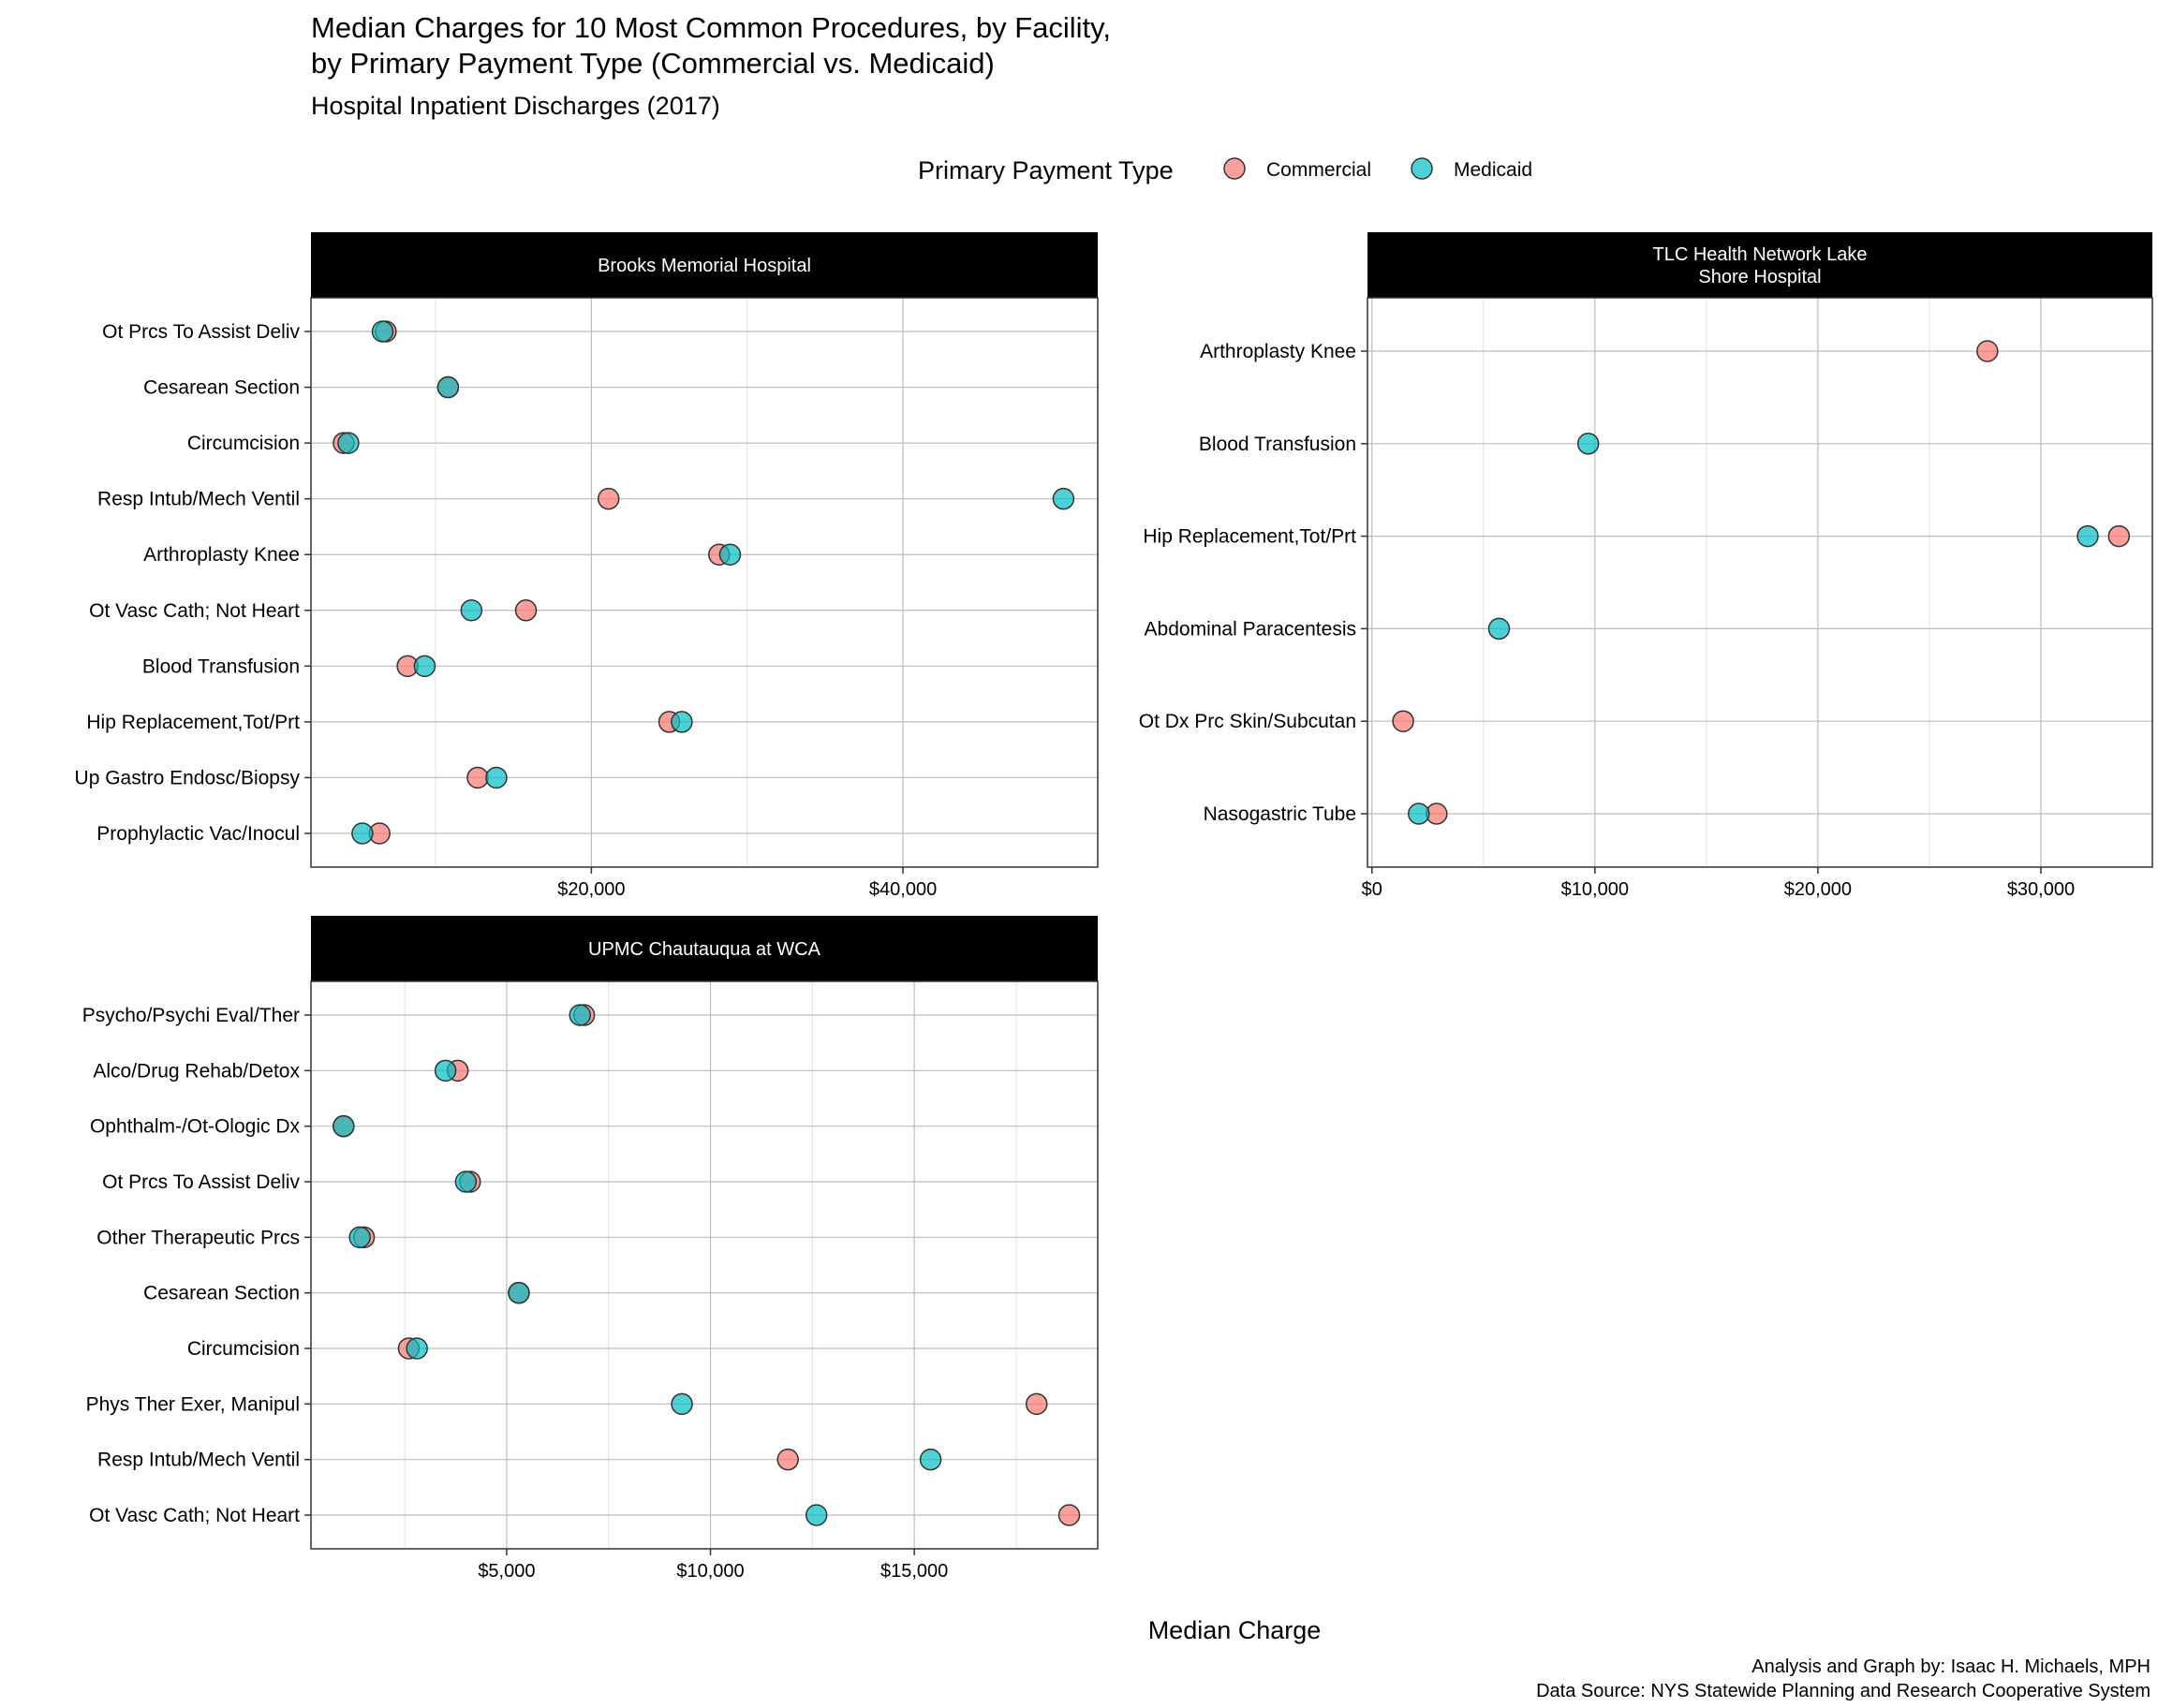 This screenshot has width=2158, height=1708. Describe the element at coordinates (193, 1404) in the screenshot. I see `category-label: Phys Ther Exer, Manipul` at that location.